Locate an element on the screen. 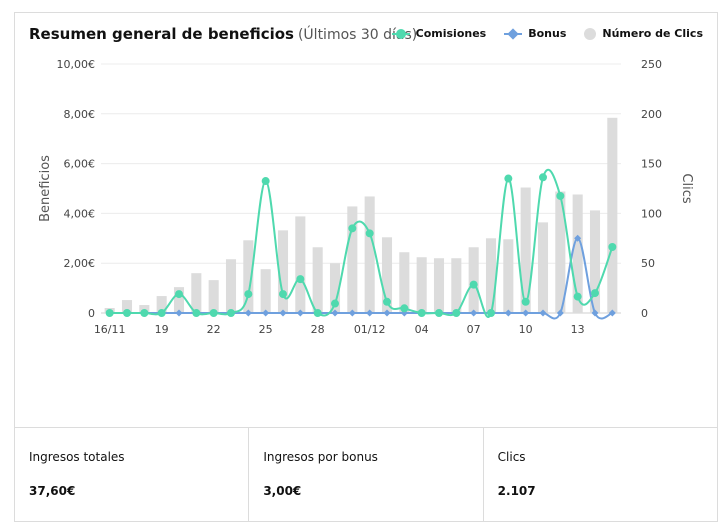  y2-axis-title: Clics is located at coordinates (686, 188).